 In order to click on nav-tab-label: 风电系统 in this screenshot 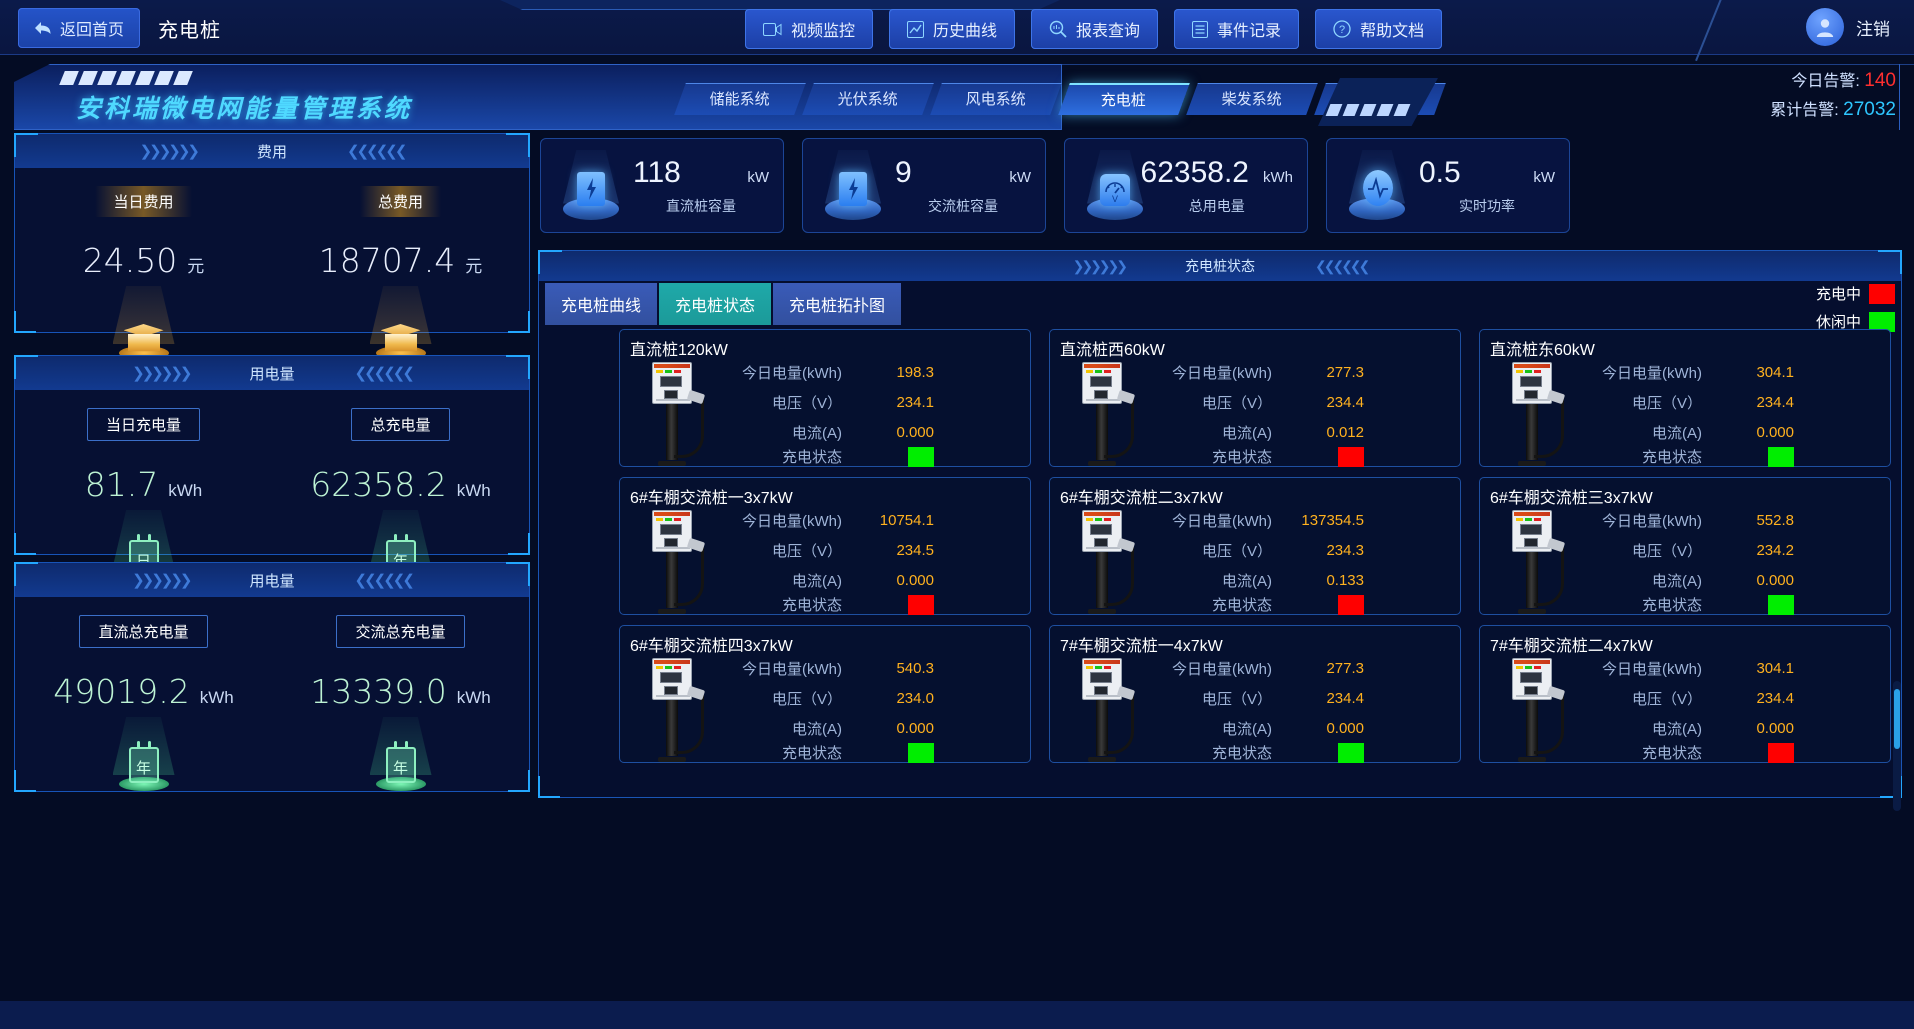, I will do `click(995, 99)`.